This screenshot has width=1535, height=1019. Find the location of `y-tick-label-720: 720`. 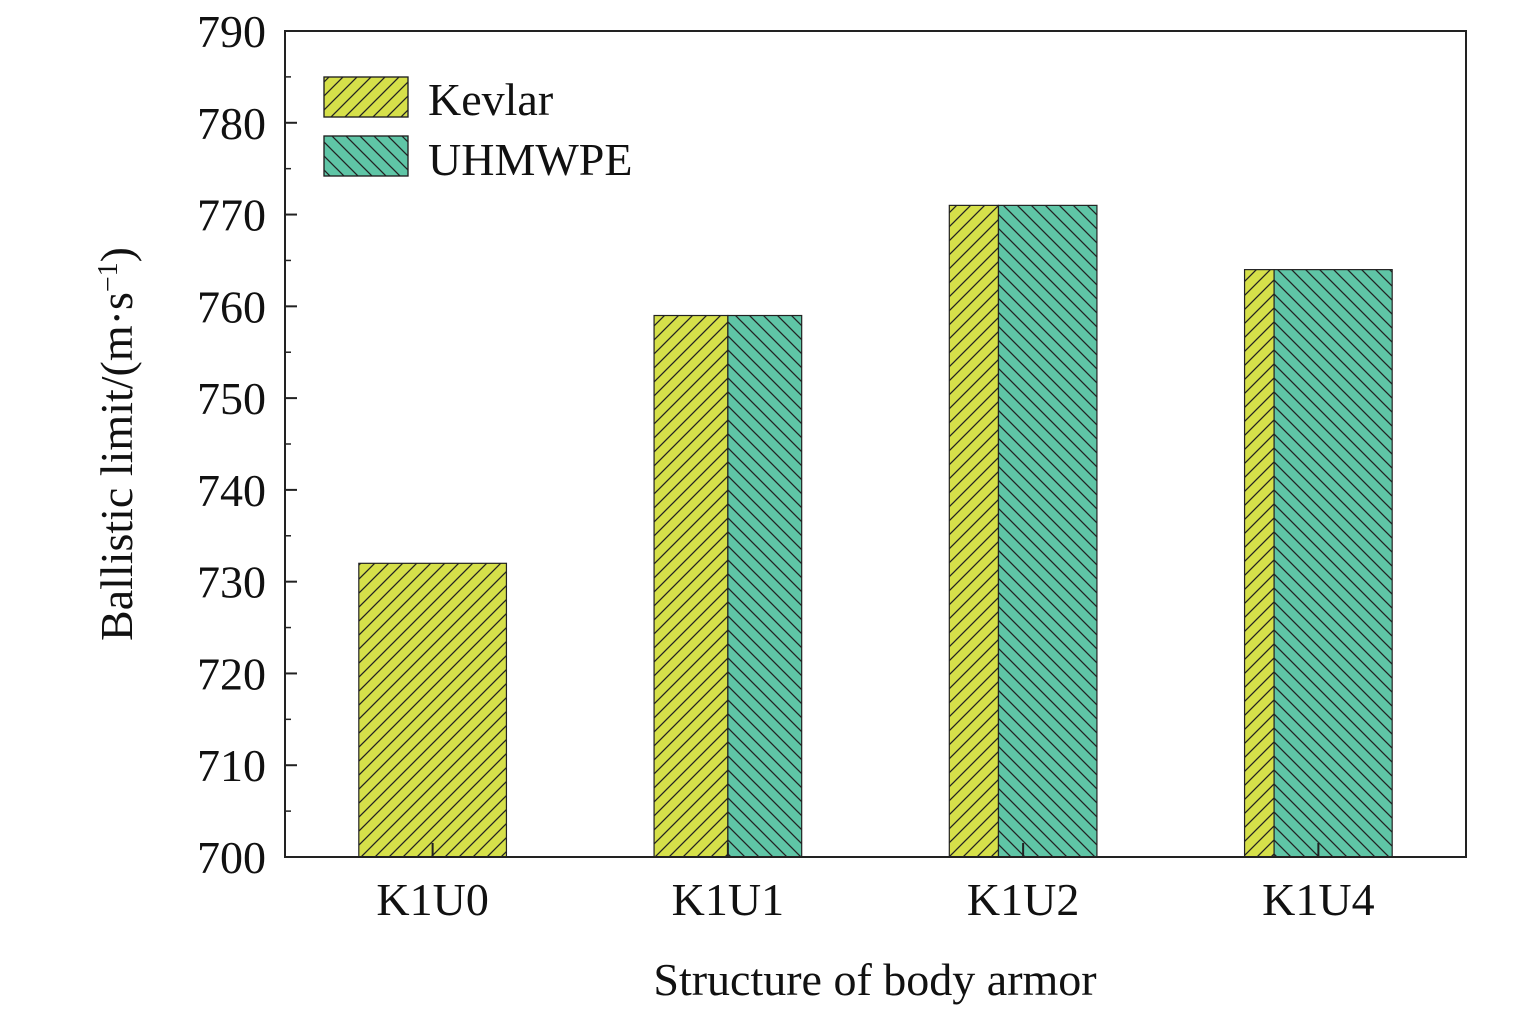

y-tick-label-720: 720 is located at coordinates (231, 673).